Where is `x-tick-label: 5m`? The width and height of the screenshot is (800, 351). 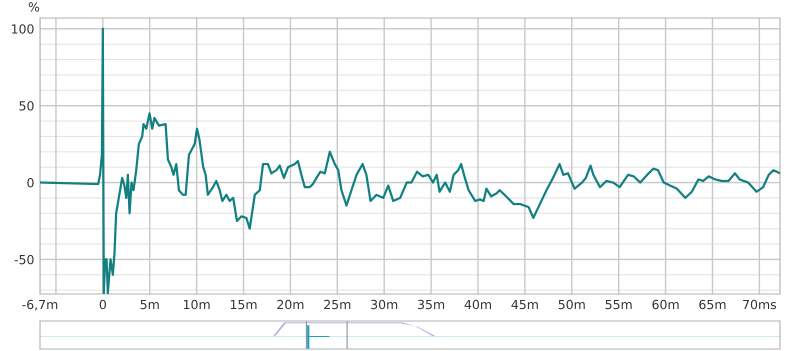 x-tick-label: 5m is located at coordinates (149, 305).